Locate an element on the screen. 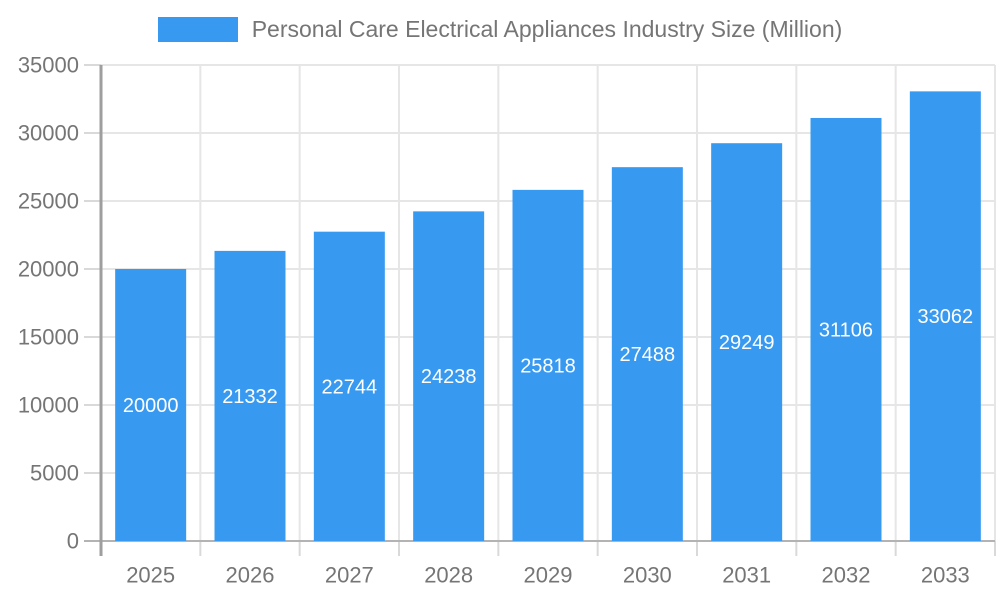 The image size is (1000, 600). bar-value-label: 27488 is located at coordinates (648, 355).